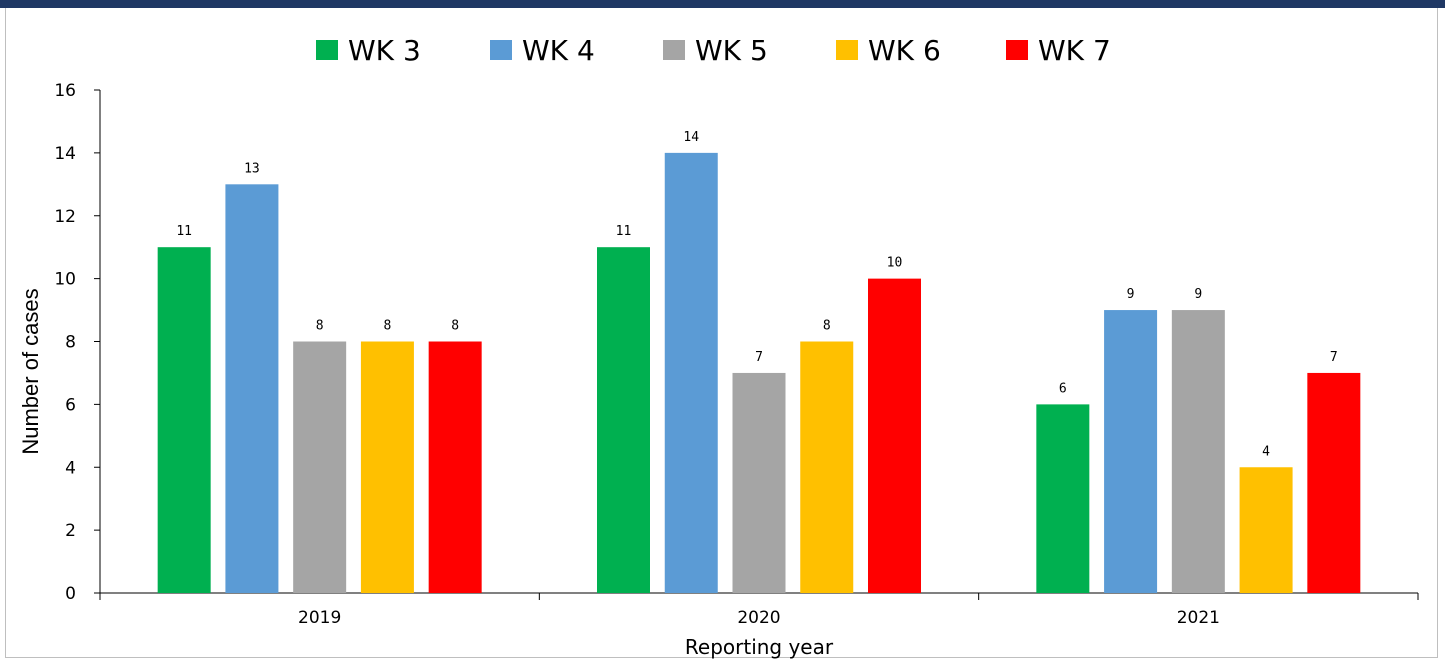 This screenshot has height=660, width=1445. I want to click on legend-label: WK 6, so click(904, 50).